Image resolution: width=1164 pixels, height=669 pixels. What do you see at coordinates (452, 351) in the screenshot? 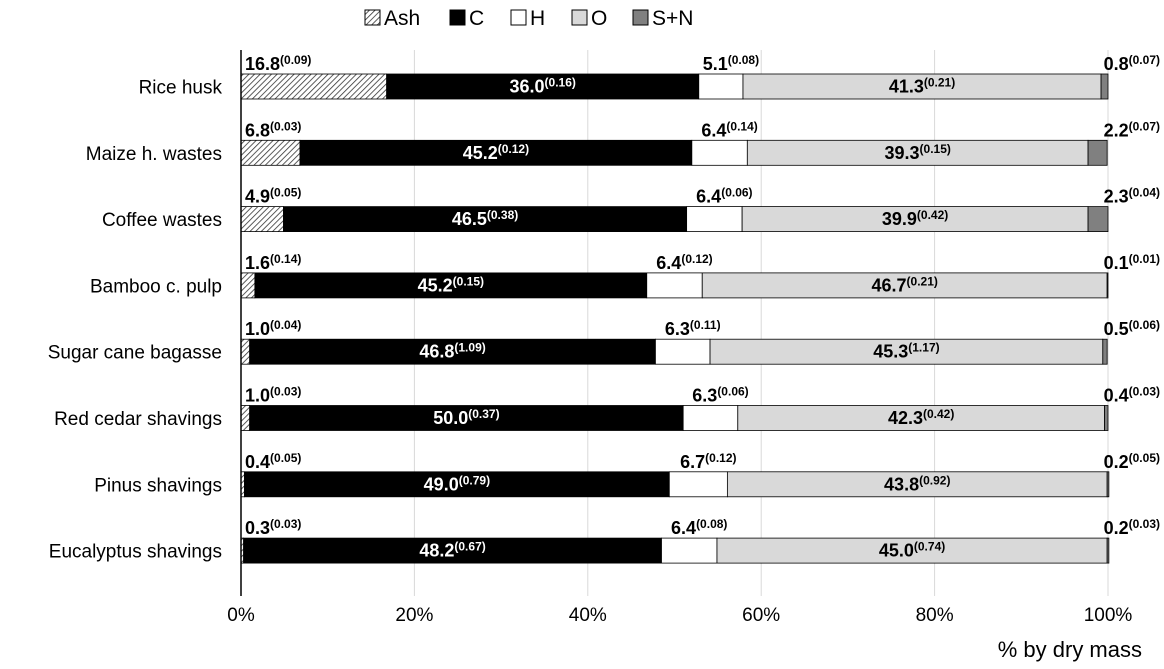
I see `value-label-c: 46.8(1.09)` at bounding box center [452, 351].